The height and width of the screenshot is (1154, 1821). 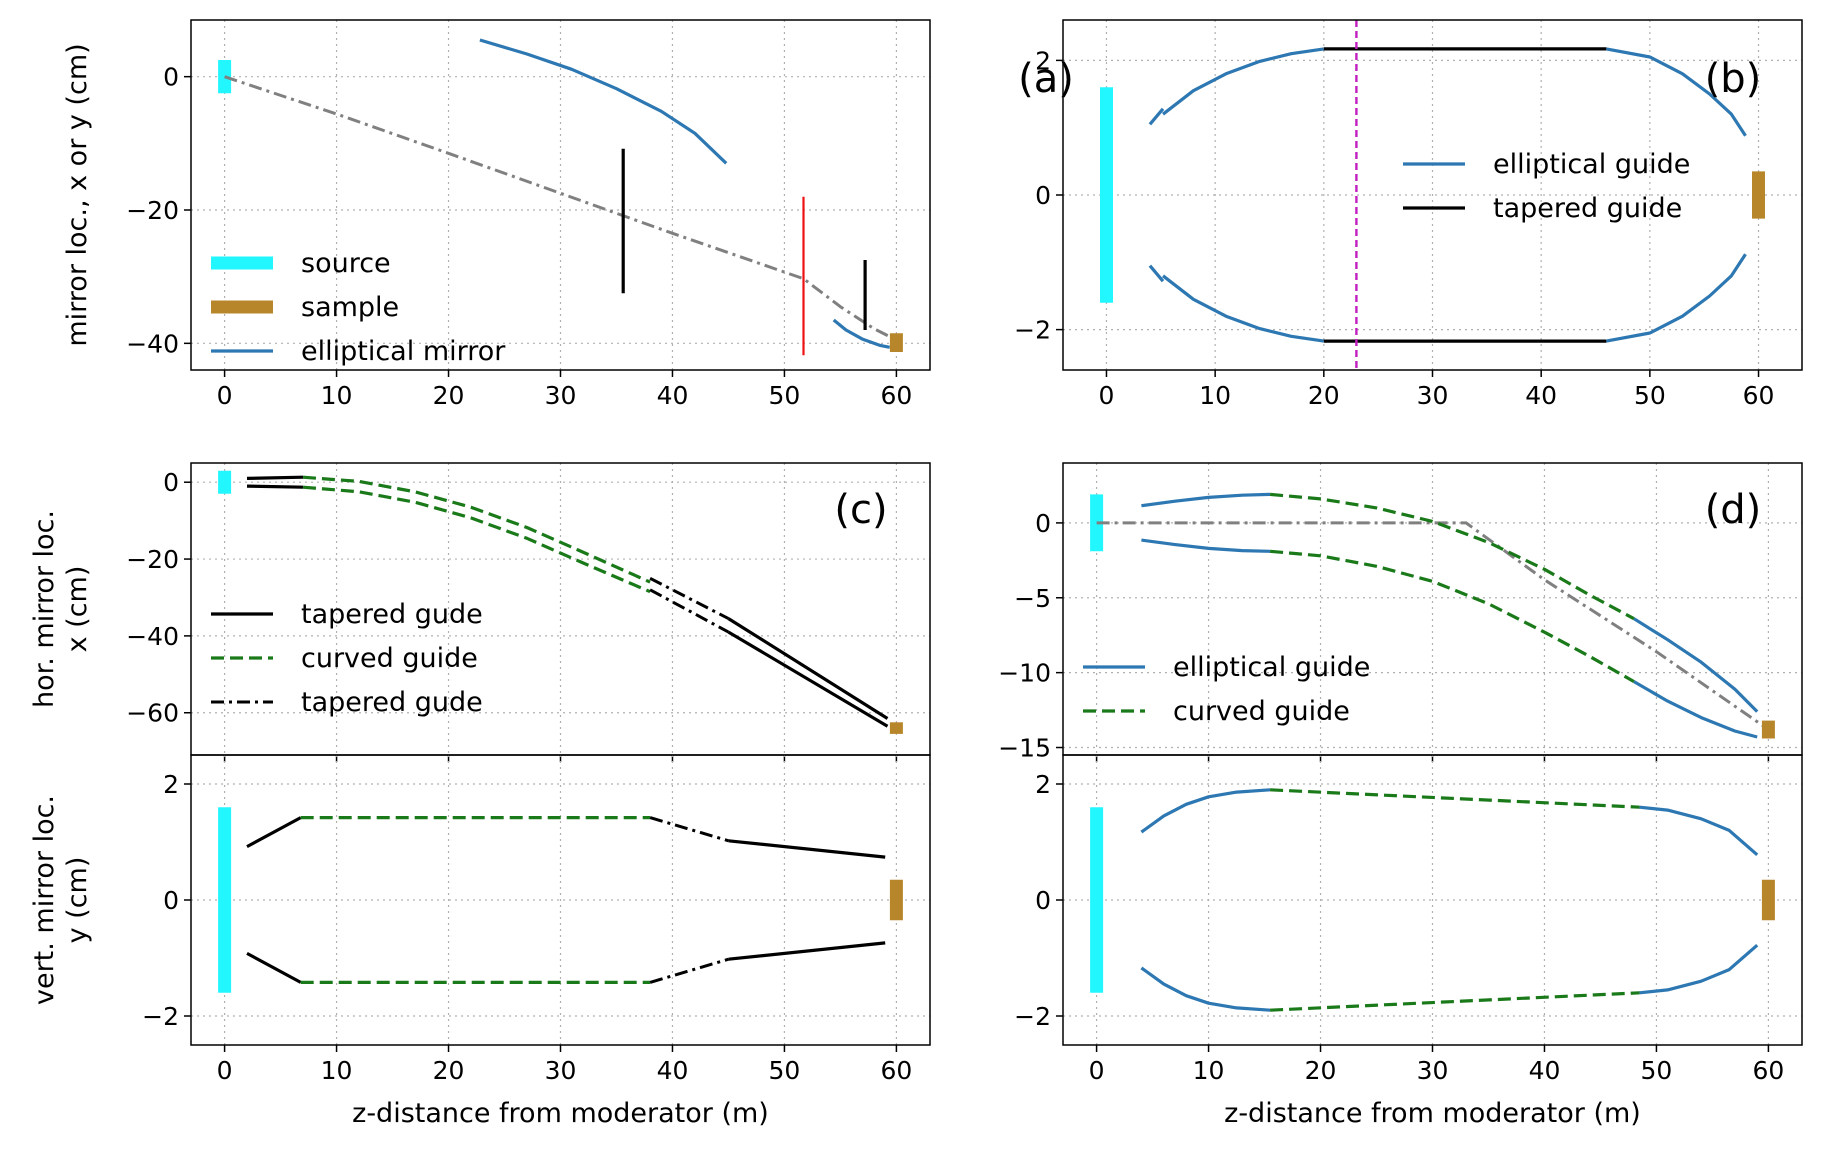 I want to click on legend-label: source, so click(x=346, y=263).